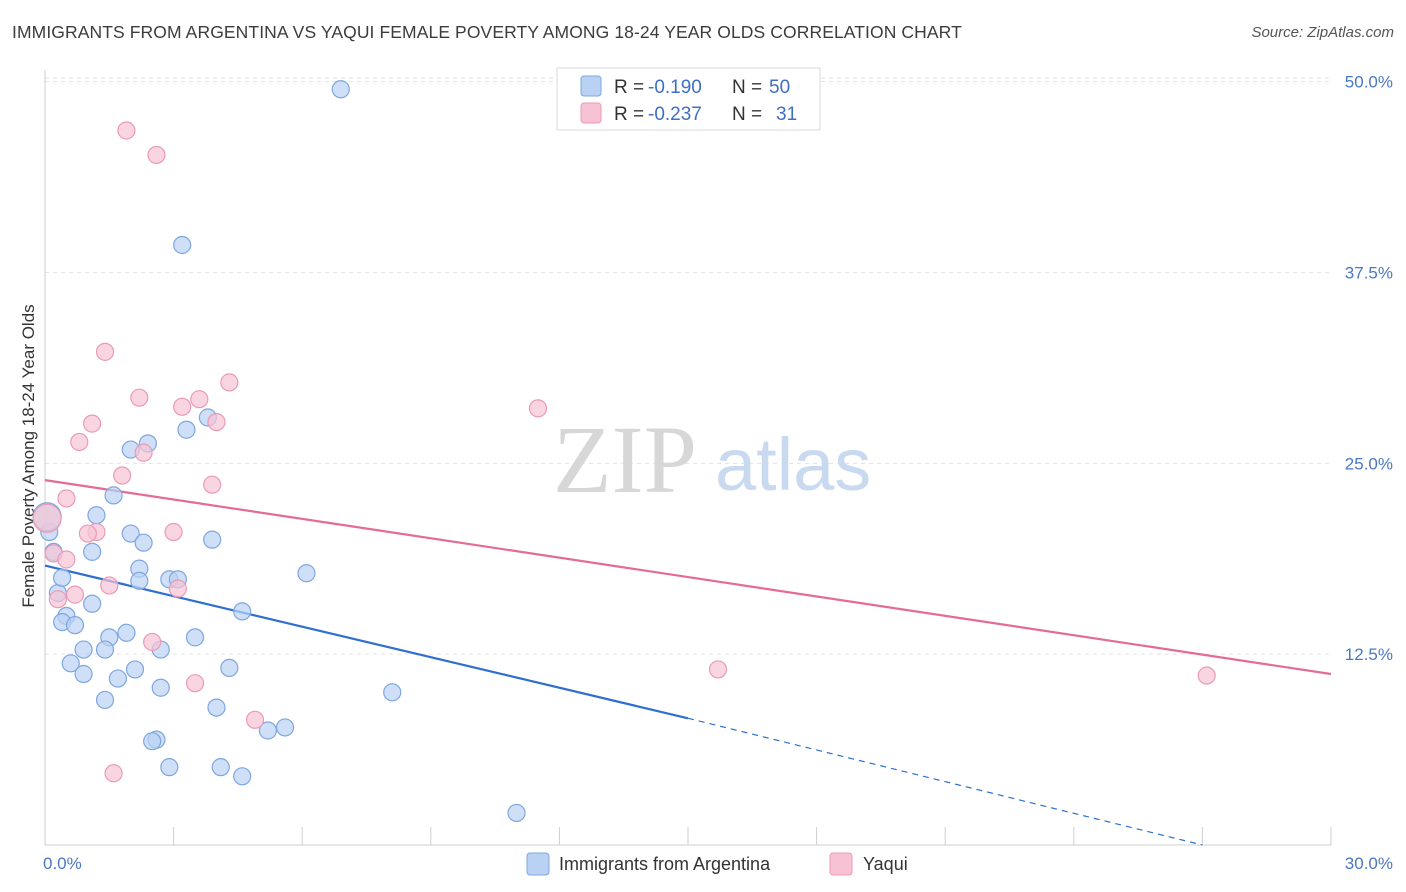 The width and height of the screenshot is (1406, 892). Describe the element at coordinates (749, 87) in the screenshot. I see `legend-n-label-blue: N =` at that location.